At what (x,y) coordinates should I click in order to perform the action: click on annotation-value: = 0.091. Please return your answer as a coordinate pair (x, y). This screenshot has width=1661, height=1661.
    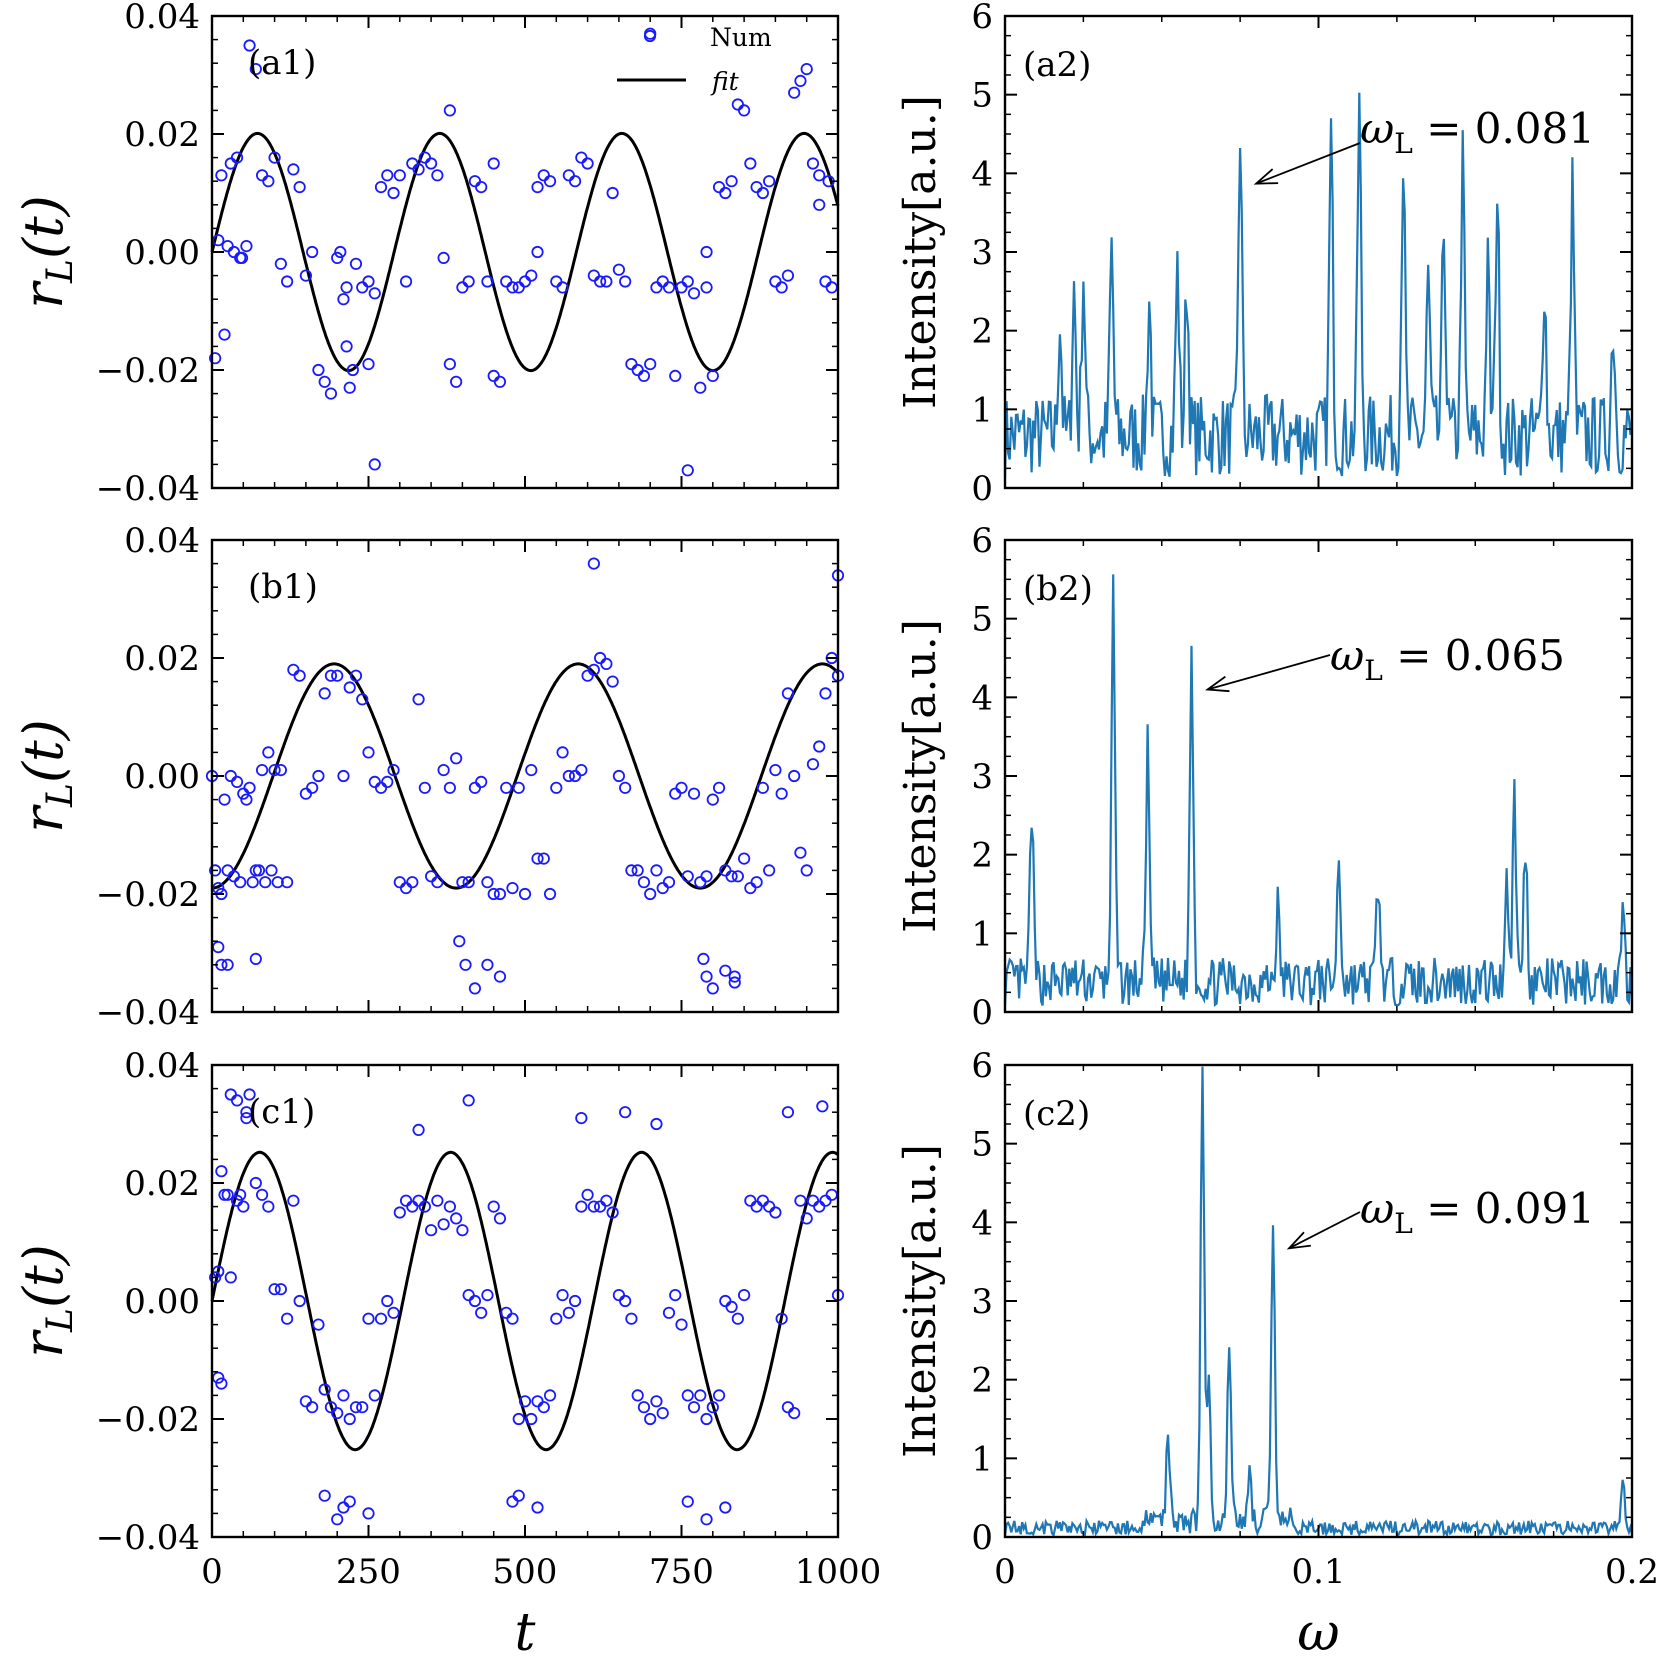
    Looking at the image, I should click on (1504, 1208).